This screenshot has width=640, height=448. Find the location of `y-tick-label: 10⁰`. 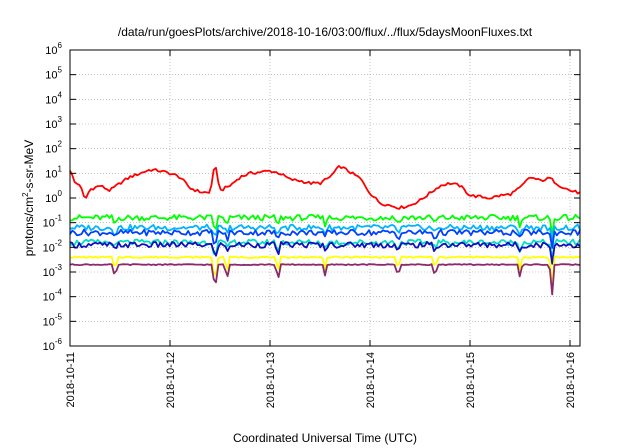

y-tick-label: 10⁰ is located at coordinates (53, 197).